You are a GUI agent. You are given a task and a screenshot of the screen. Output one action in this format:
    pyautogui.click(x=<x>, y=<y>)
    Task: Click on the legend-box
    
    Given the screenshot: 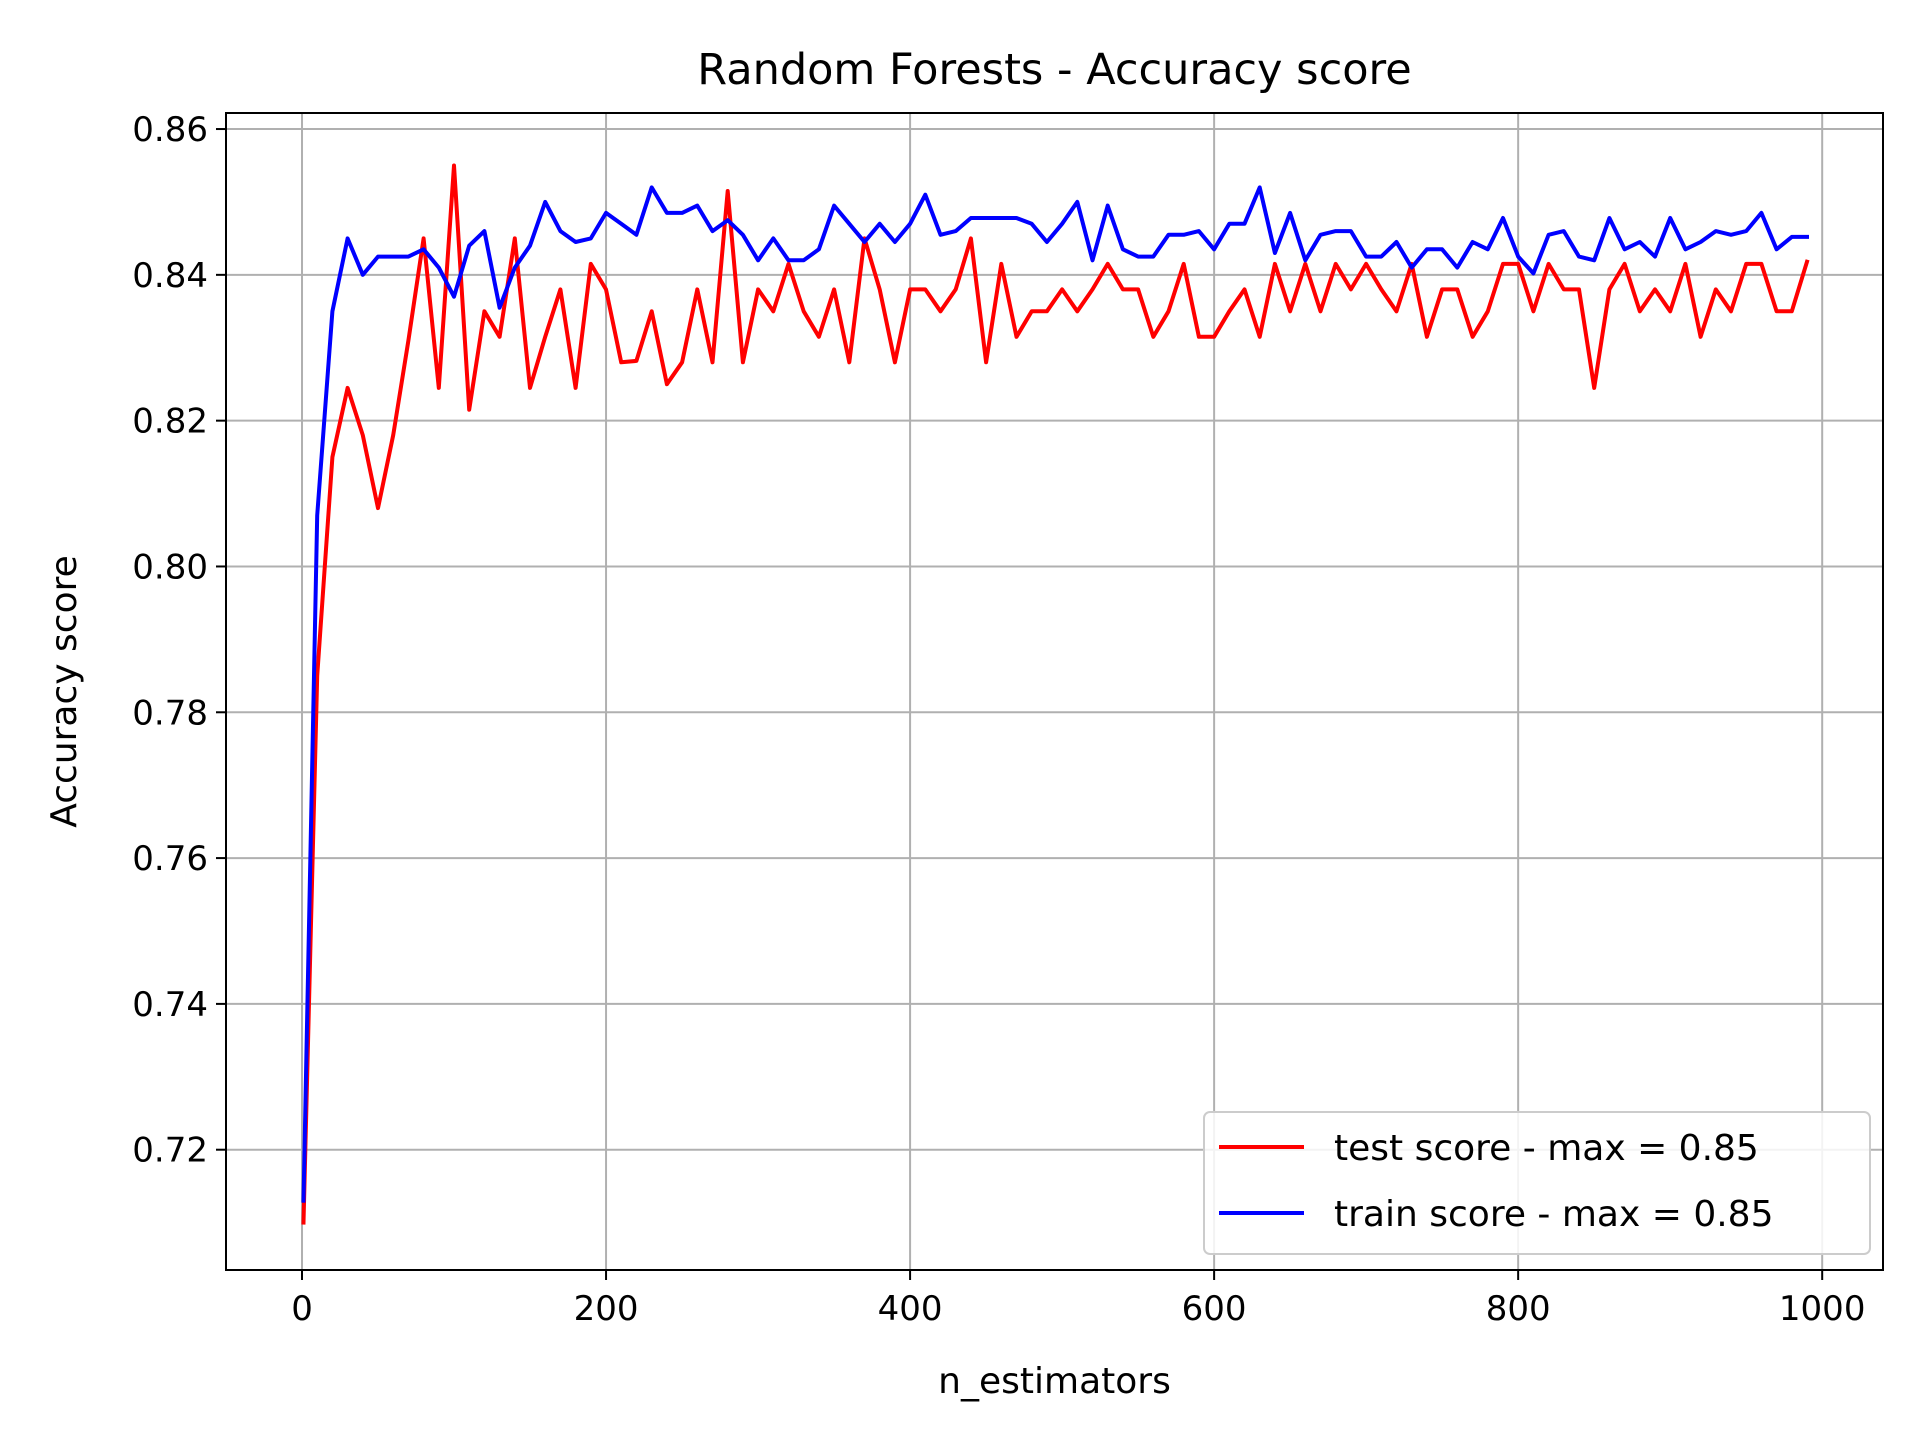 What is the action you would take?
    pyautogui.click(x=1537, y=1183)
    